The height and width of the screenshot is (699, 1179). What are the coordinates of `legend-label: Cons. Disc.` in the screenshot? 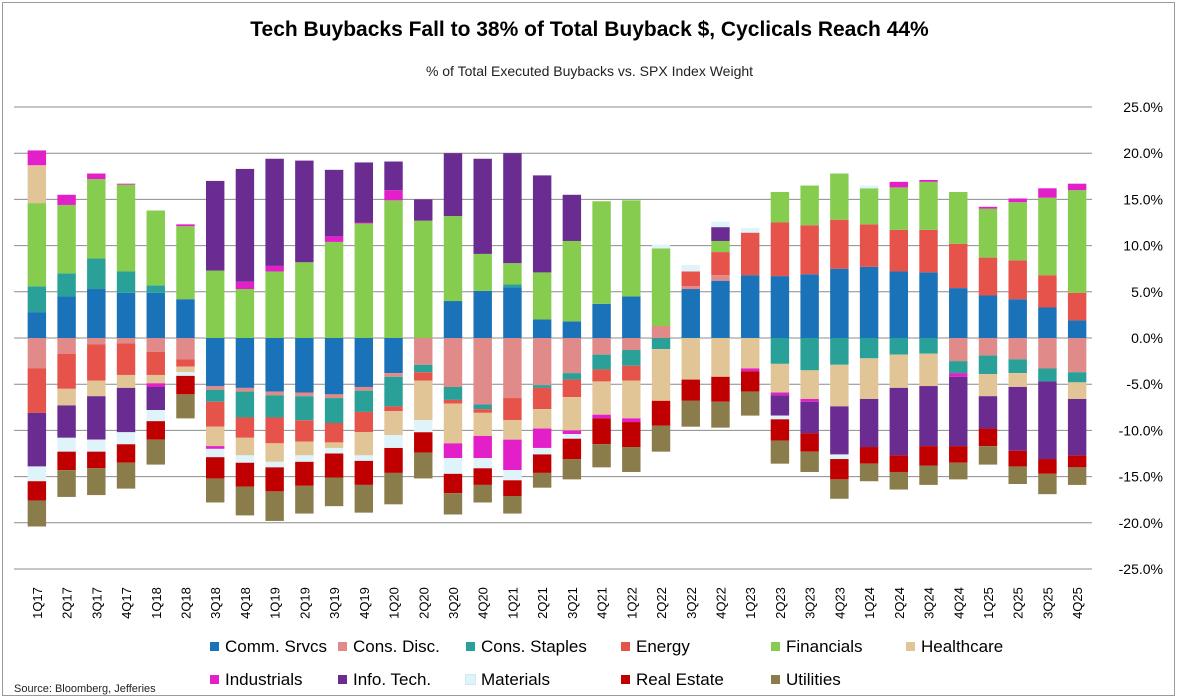 It's located at (396, 646).